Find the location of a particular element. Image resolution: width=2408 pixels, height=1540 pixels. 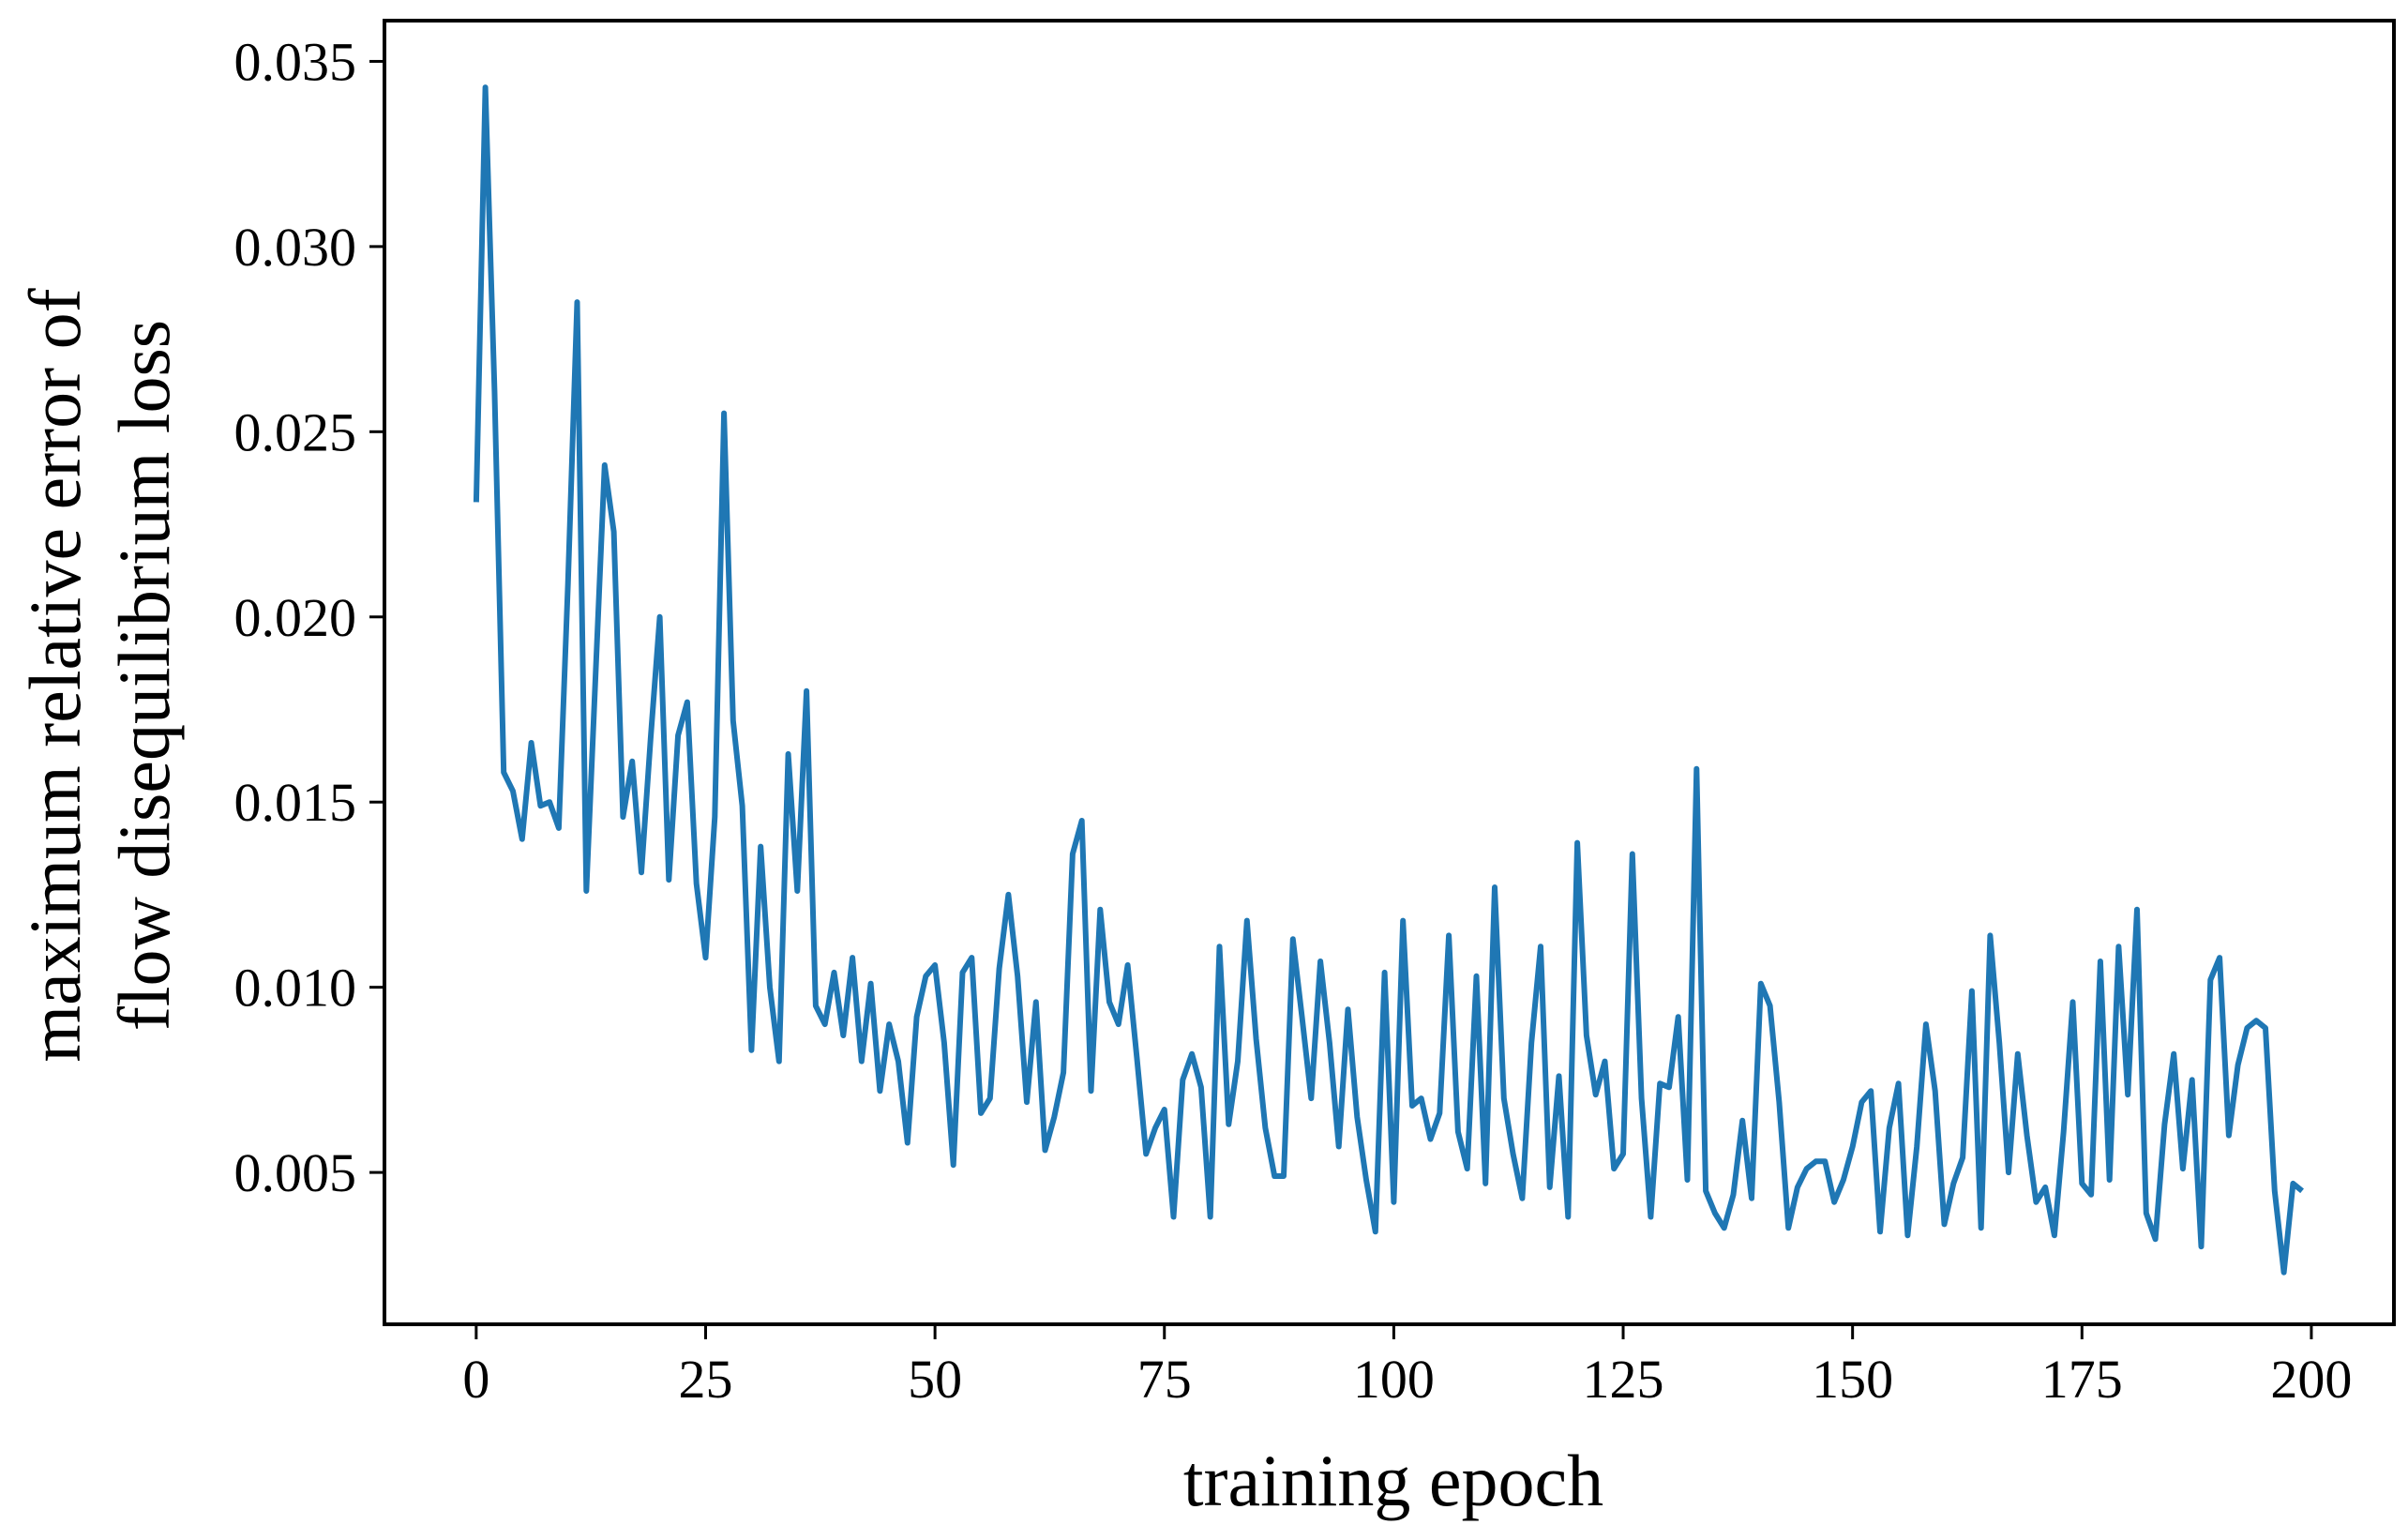

y-tick-label: 0.020 is located at coordinates (295, 617).